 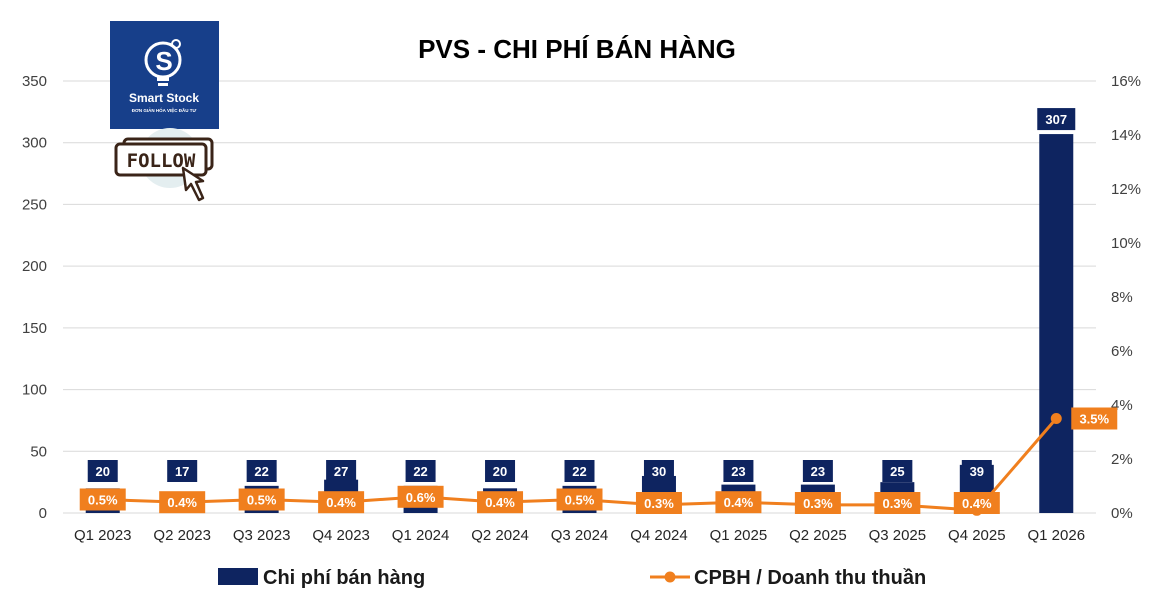 What do you see at coordinates (1126, 135) in the screenshot?
I see `y-right-tick-label: 14%` at bounding box center [1126, 135].